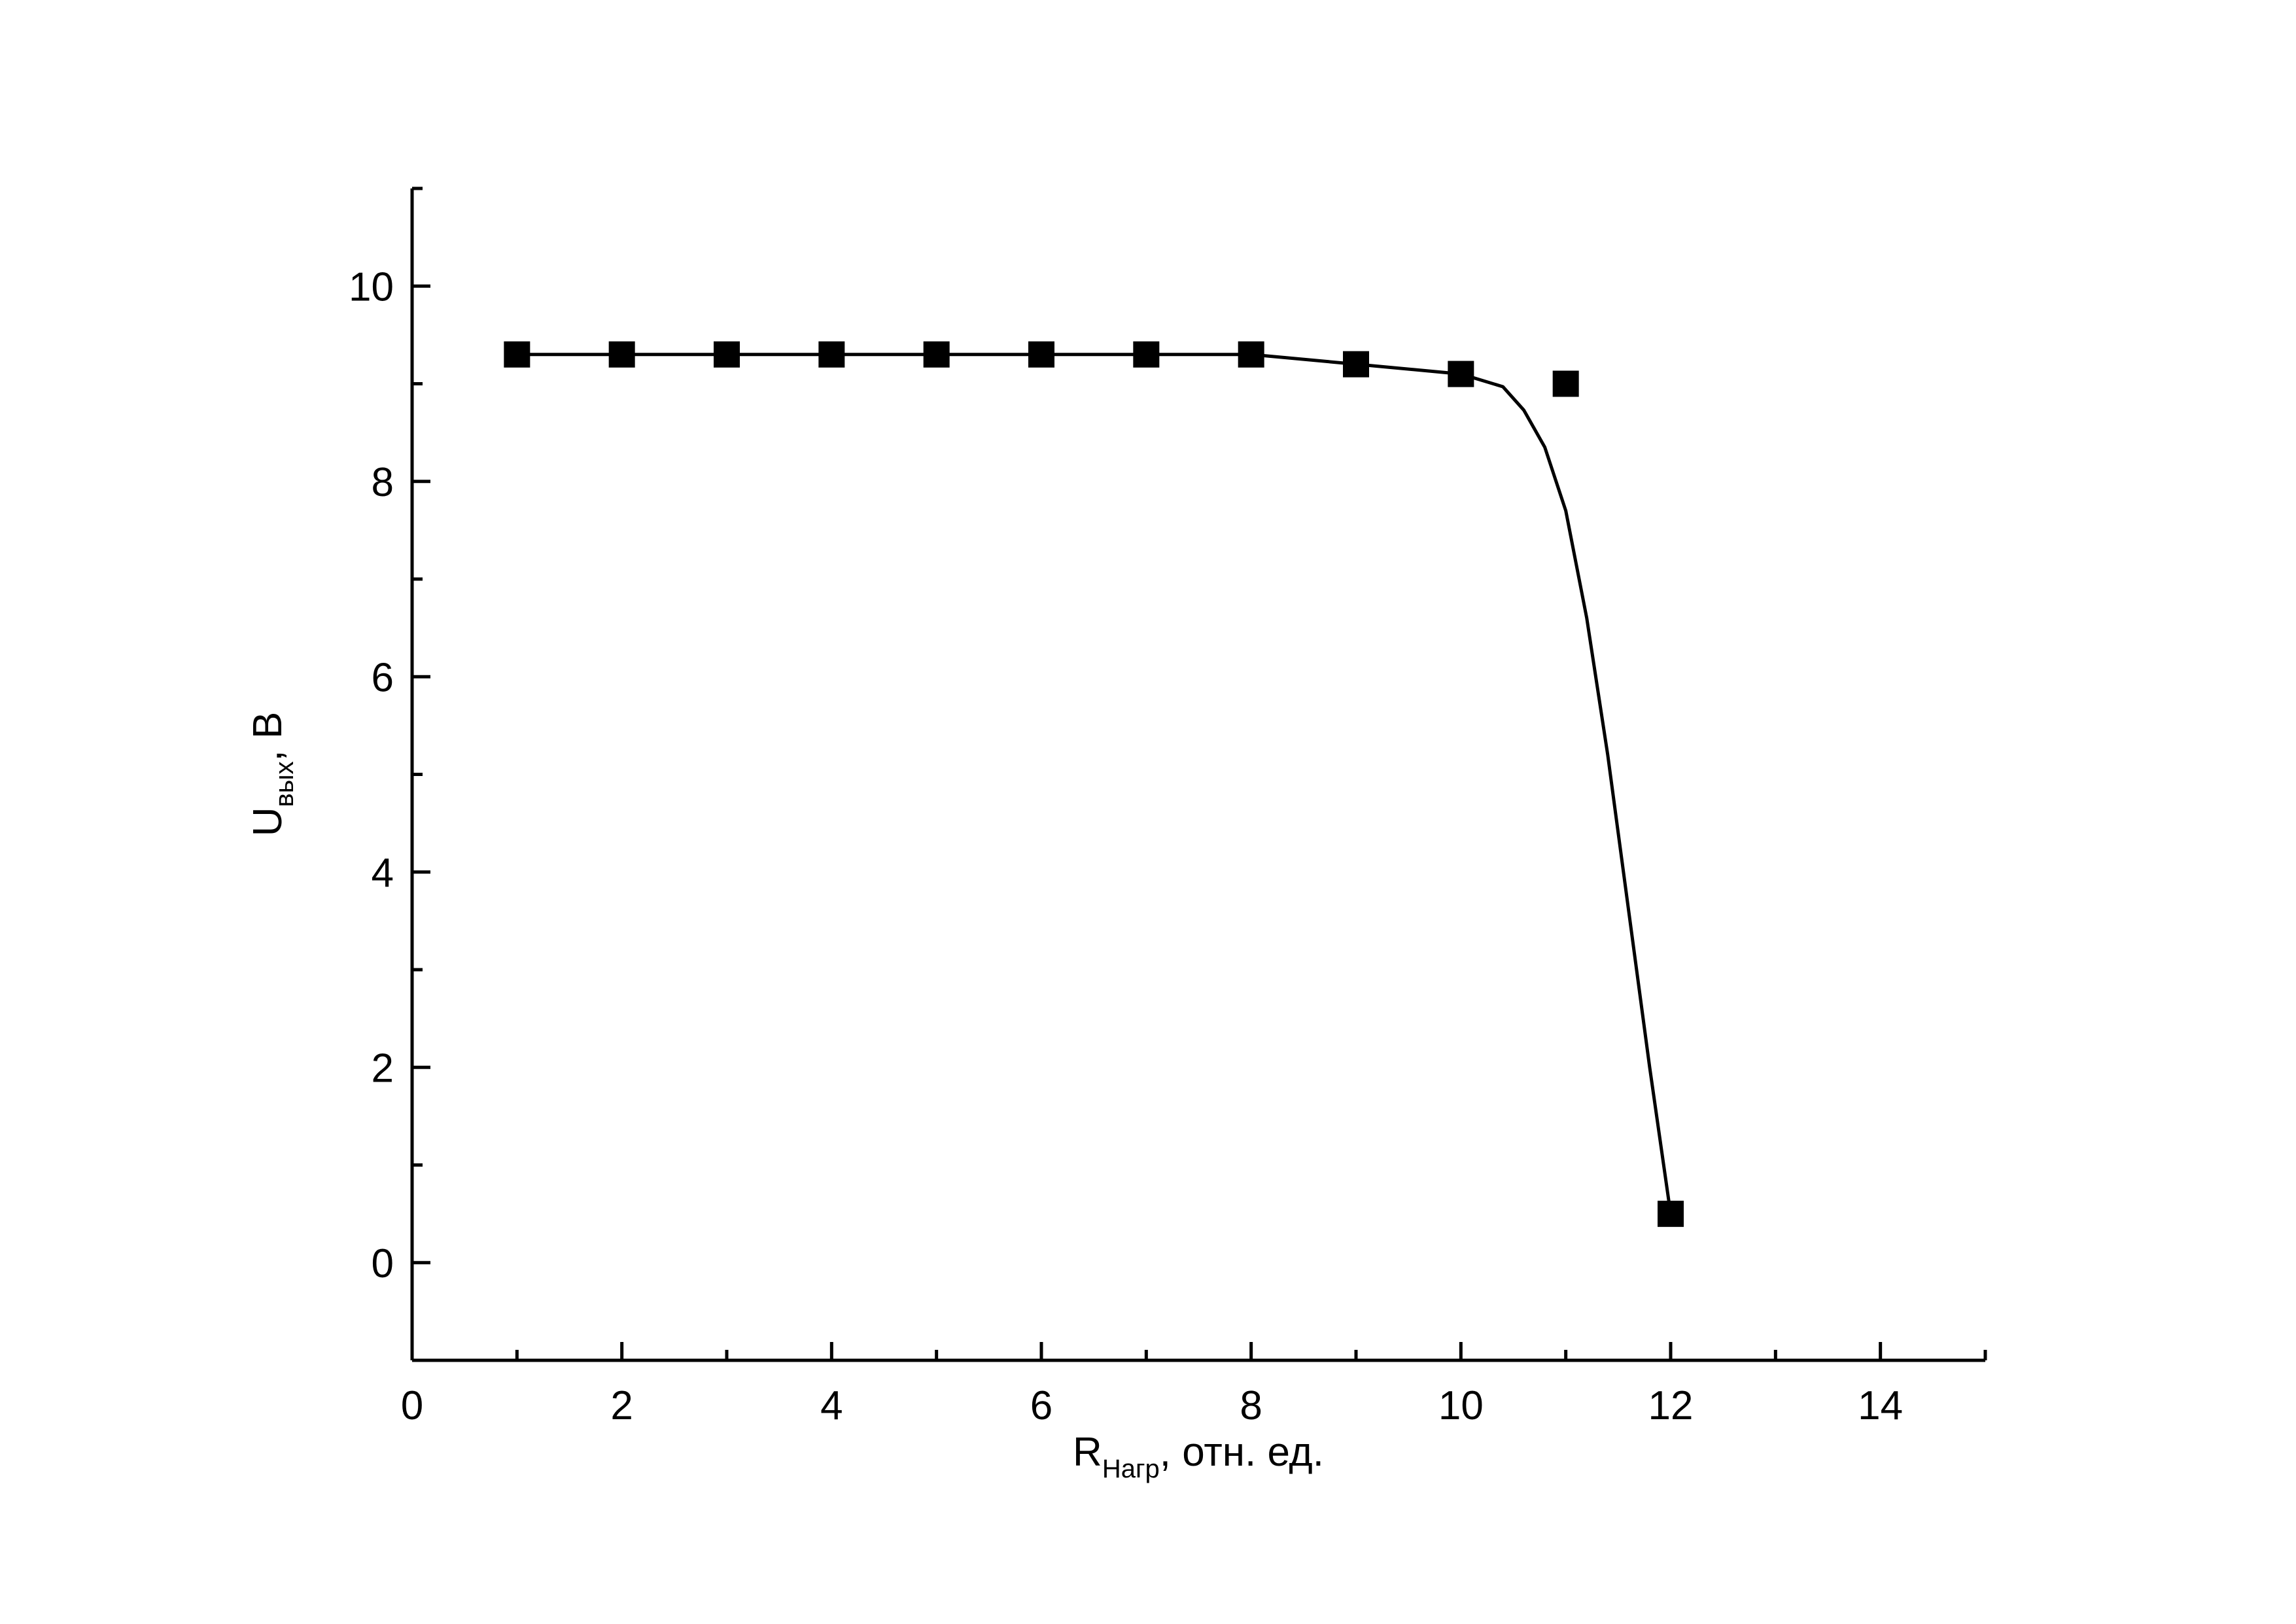 This screenshot has width=2296, height=1624. I want to click on x-tick-label: 14, so click(1880, 1405).